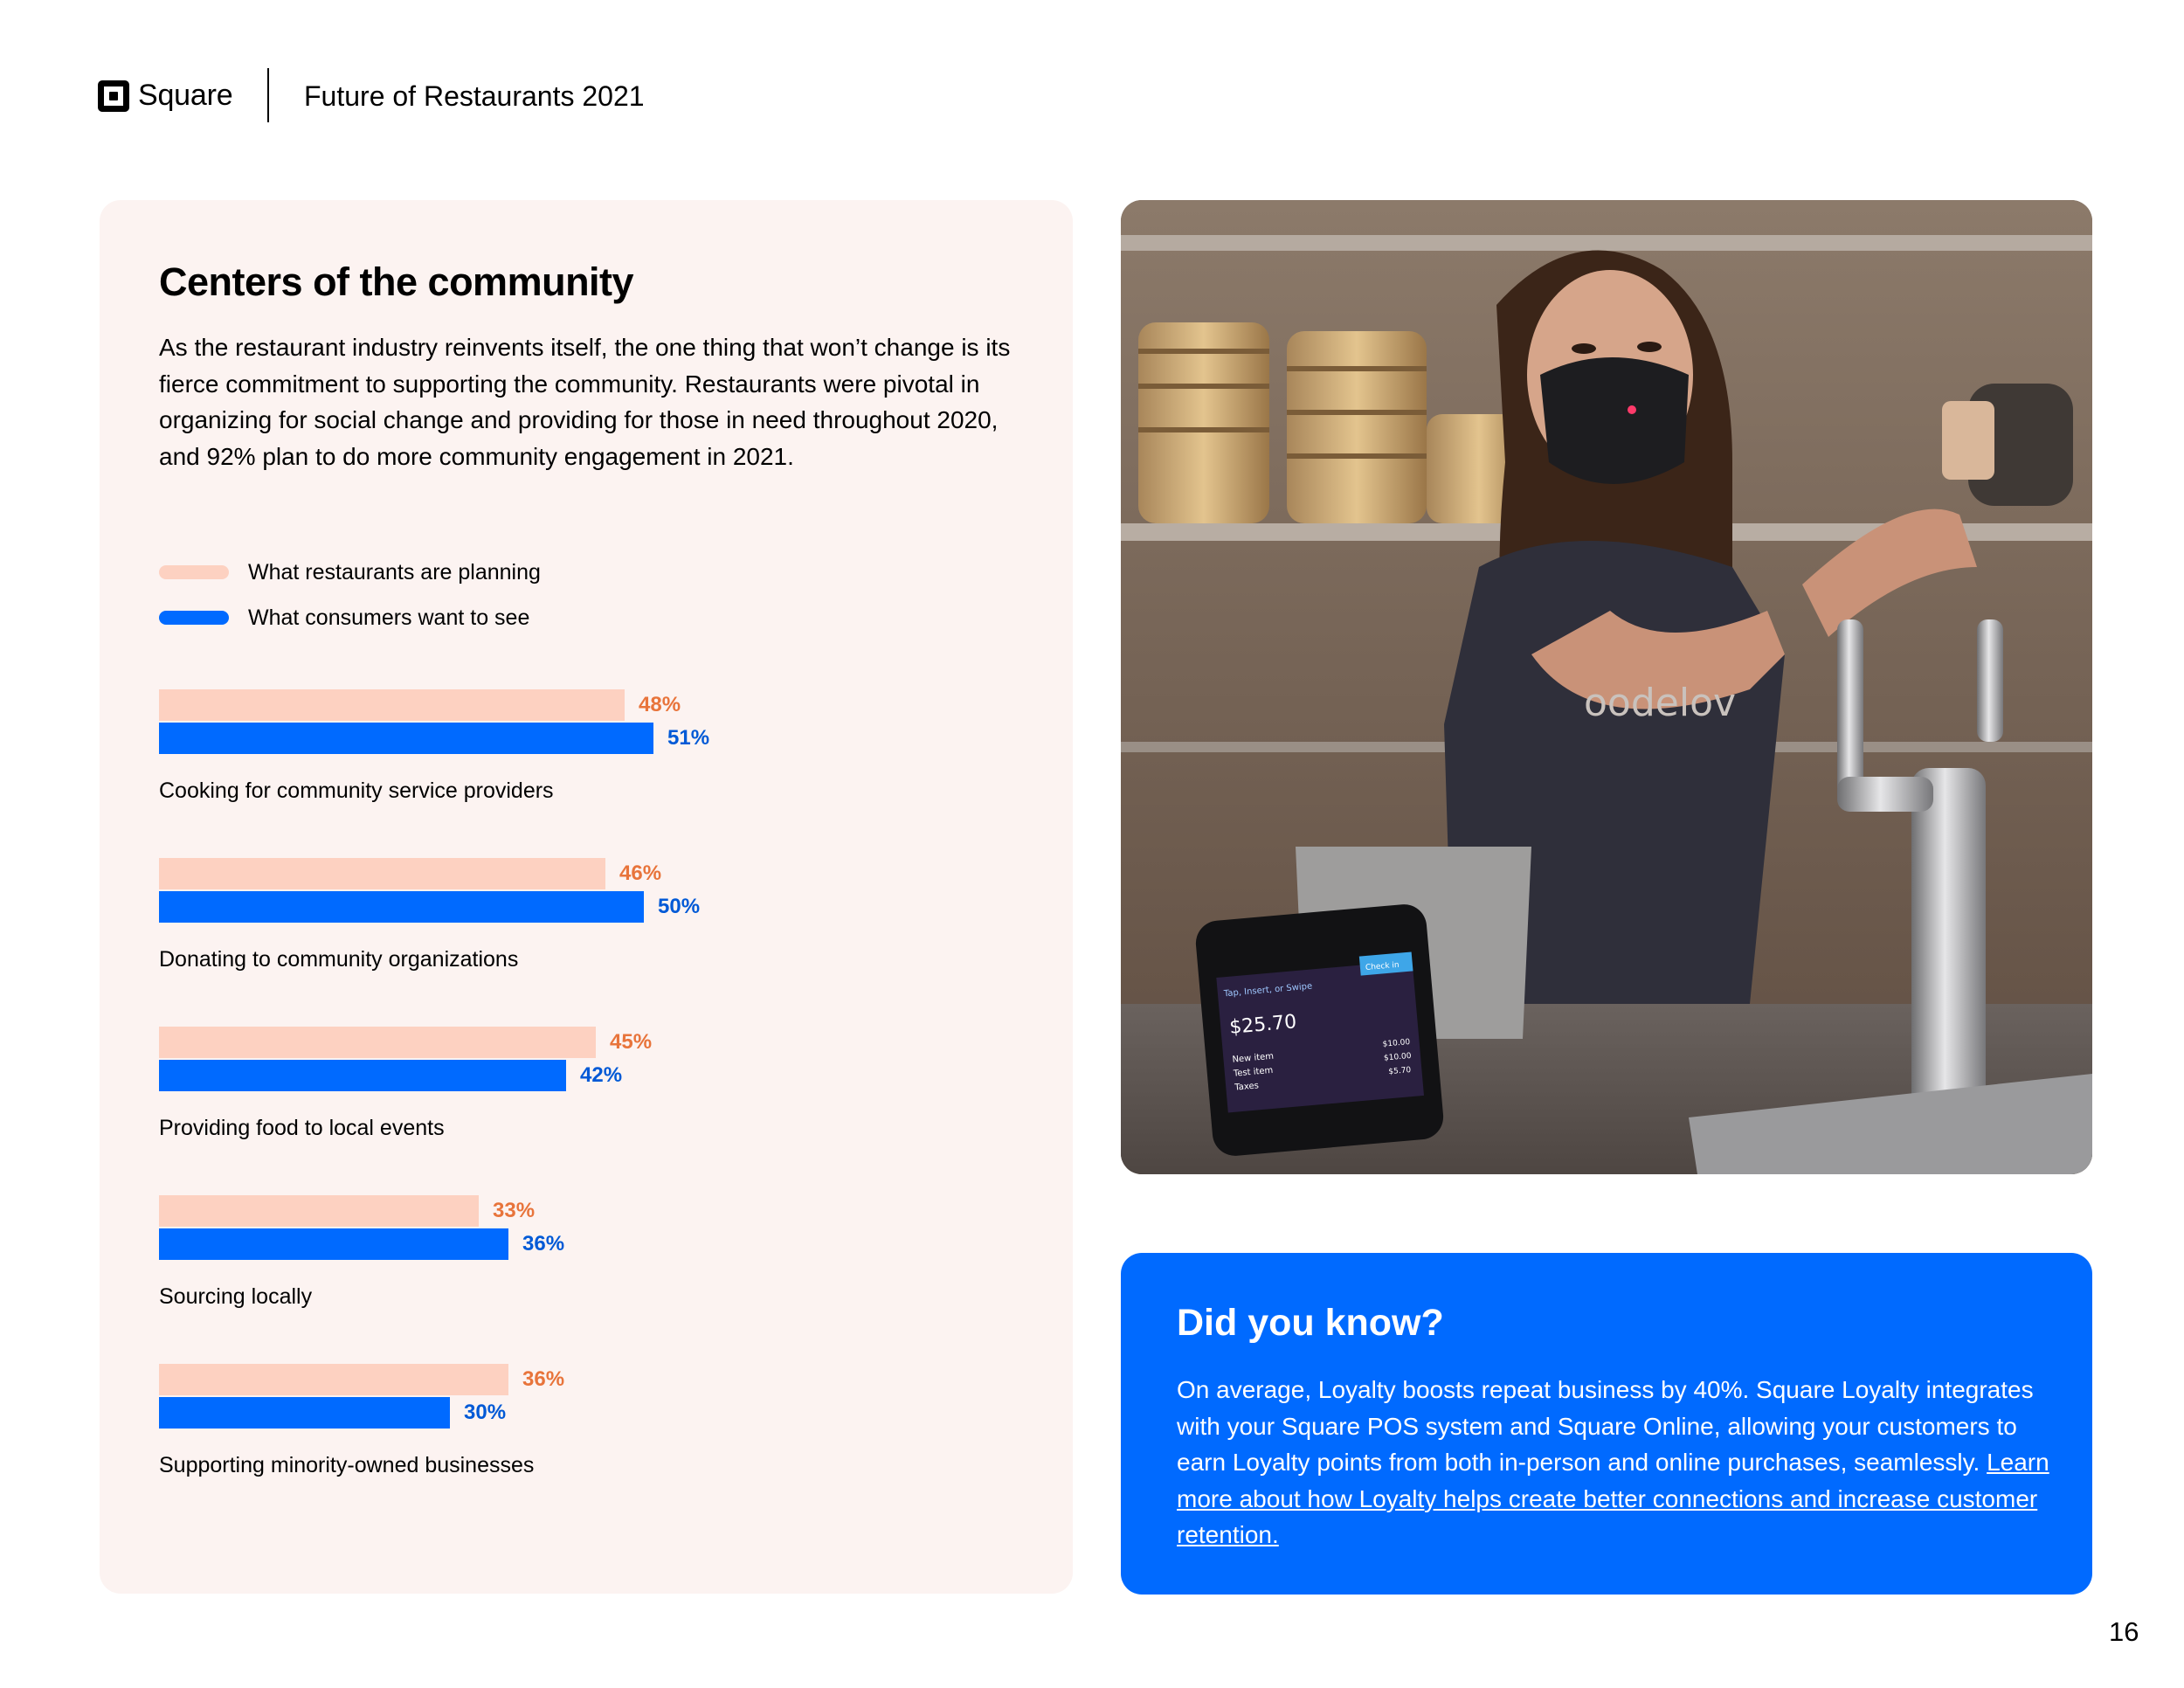 This screenshot has height=1688, width=2184. I want to click on category-label: Supporting minority-owned businesses, so click(347, 1465).